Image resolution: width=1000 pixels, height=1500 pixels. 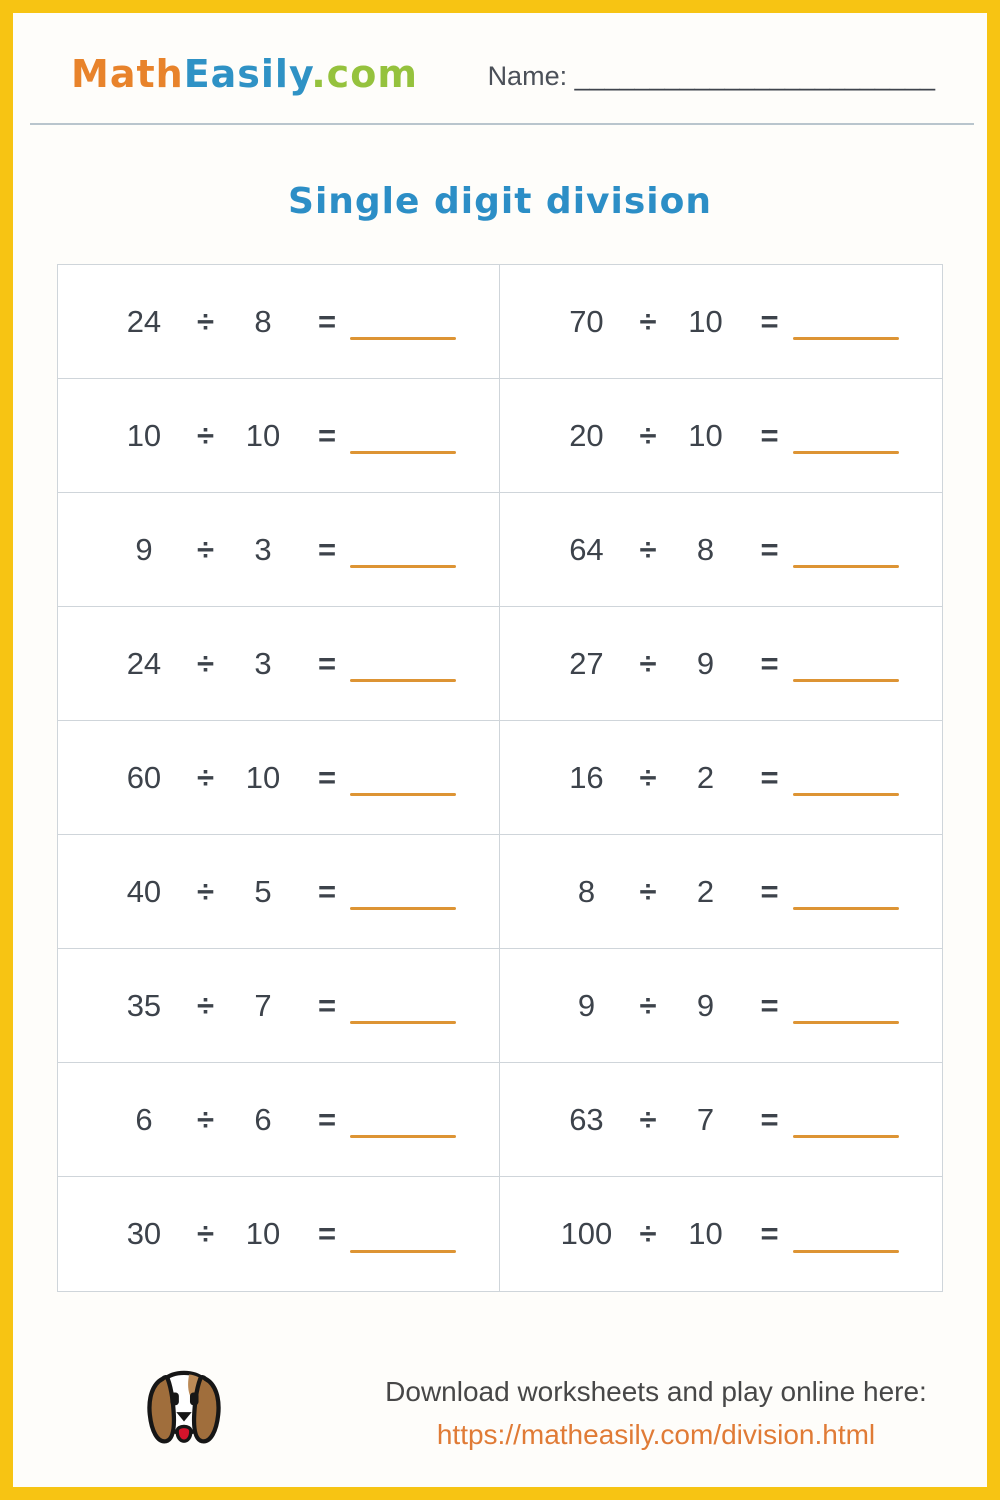 What do you see at coordinates (144, 1119) in the screenshot?
I see `dividend: 6` at bounding box center [144, 1119].